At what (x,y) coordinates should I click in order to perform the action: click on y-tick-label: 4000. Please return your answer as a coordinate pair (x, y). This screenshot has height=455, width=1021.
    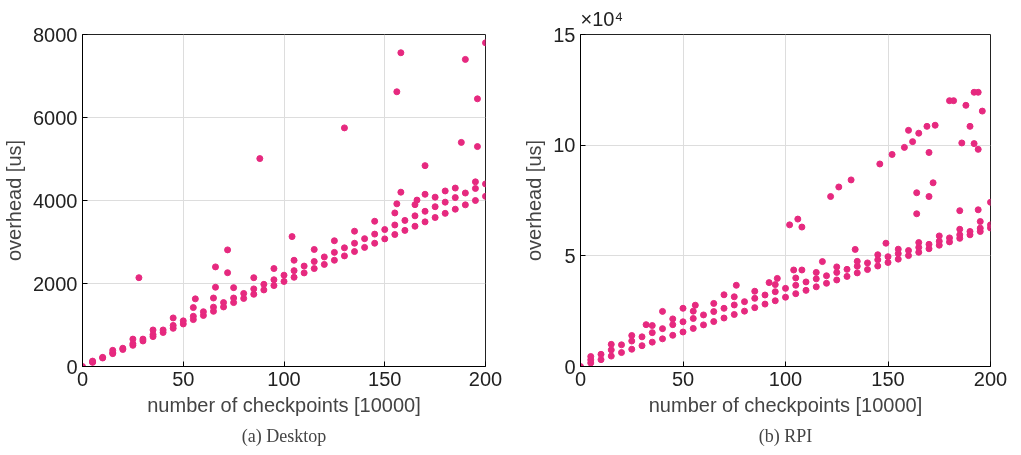
    Looking at the image, I should click on (55, 200).